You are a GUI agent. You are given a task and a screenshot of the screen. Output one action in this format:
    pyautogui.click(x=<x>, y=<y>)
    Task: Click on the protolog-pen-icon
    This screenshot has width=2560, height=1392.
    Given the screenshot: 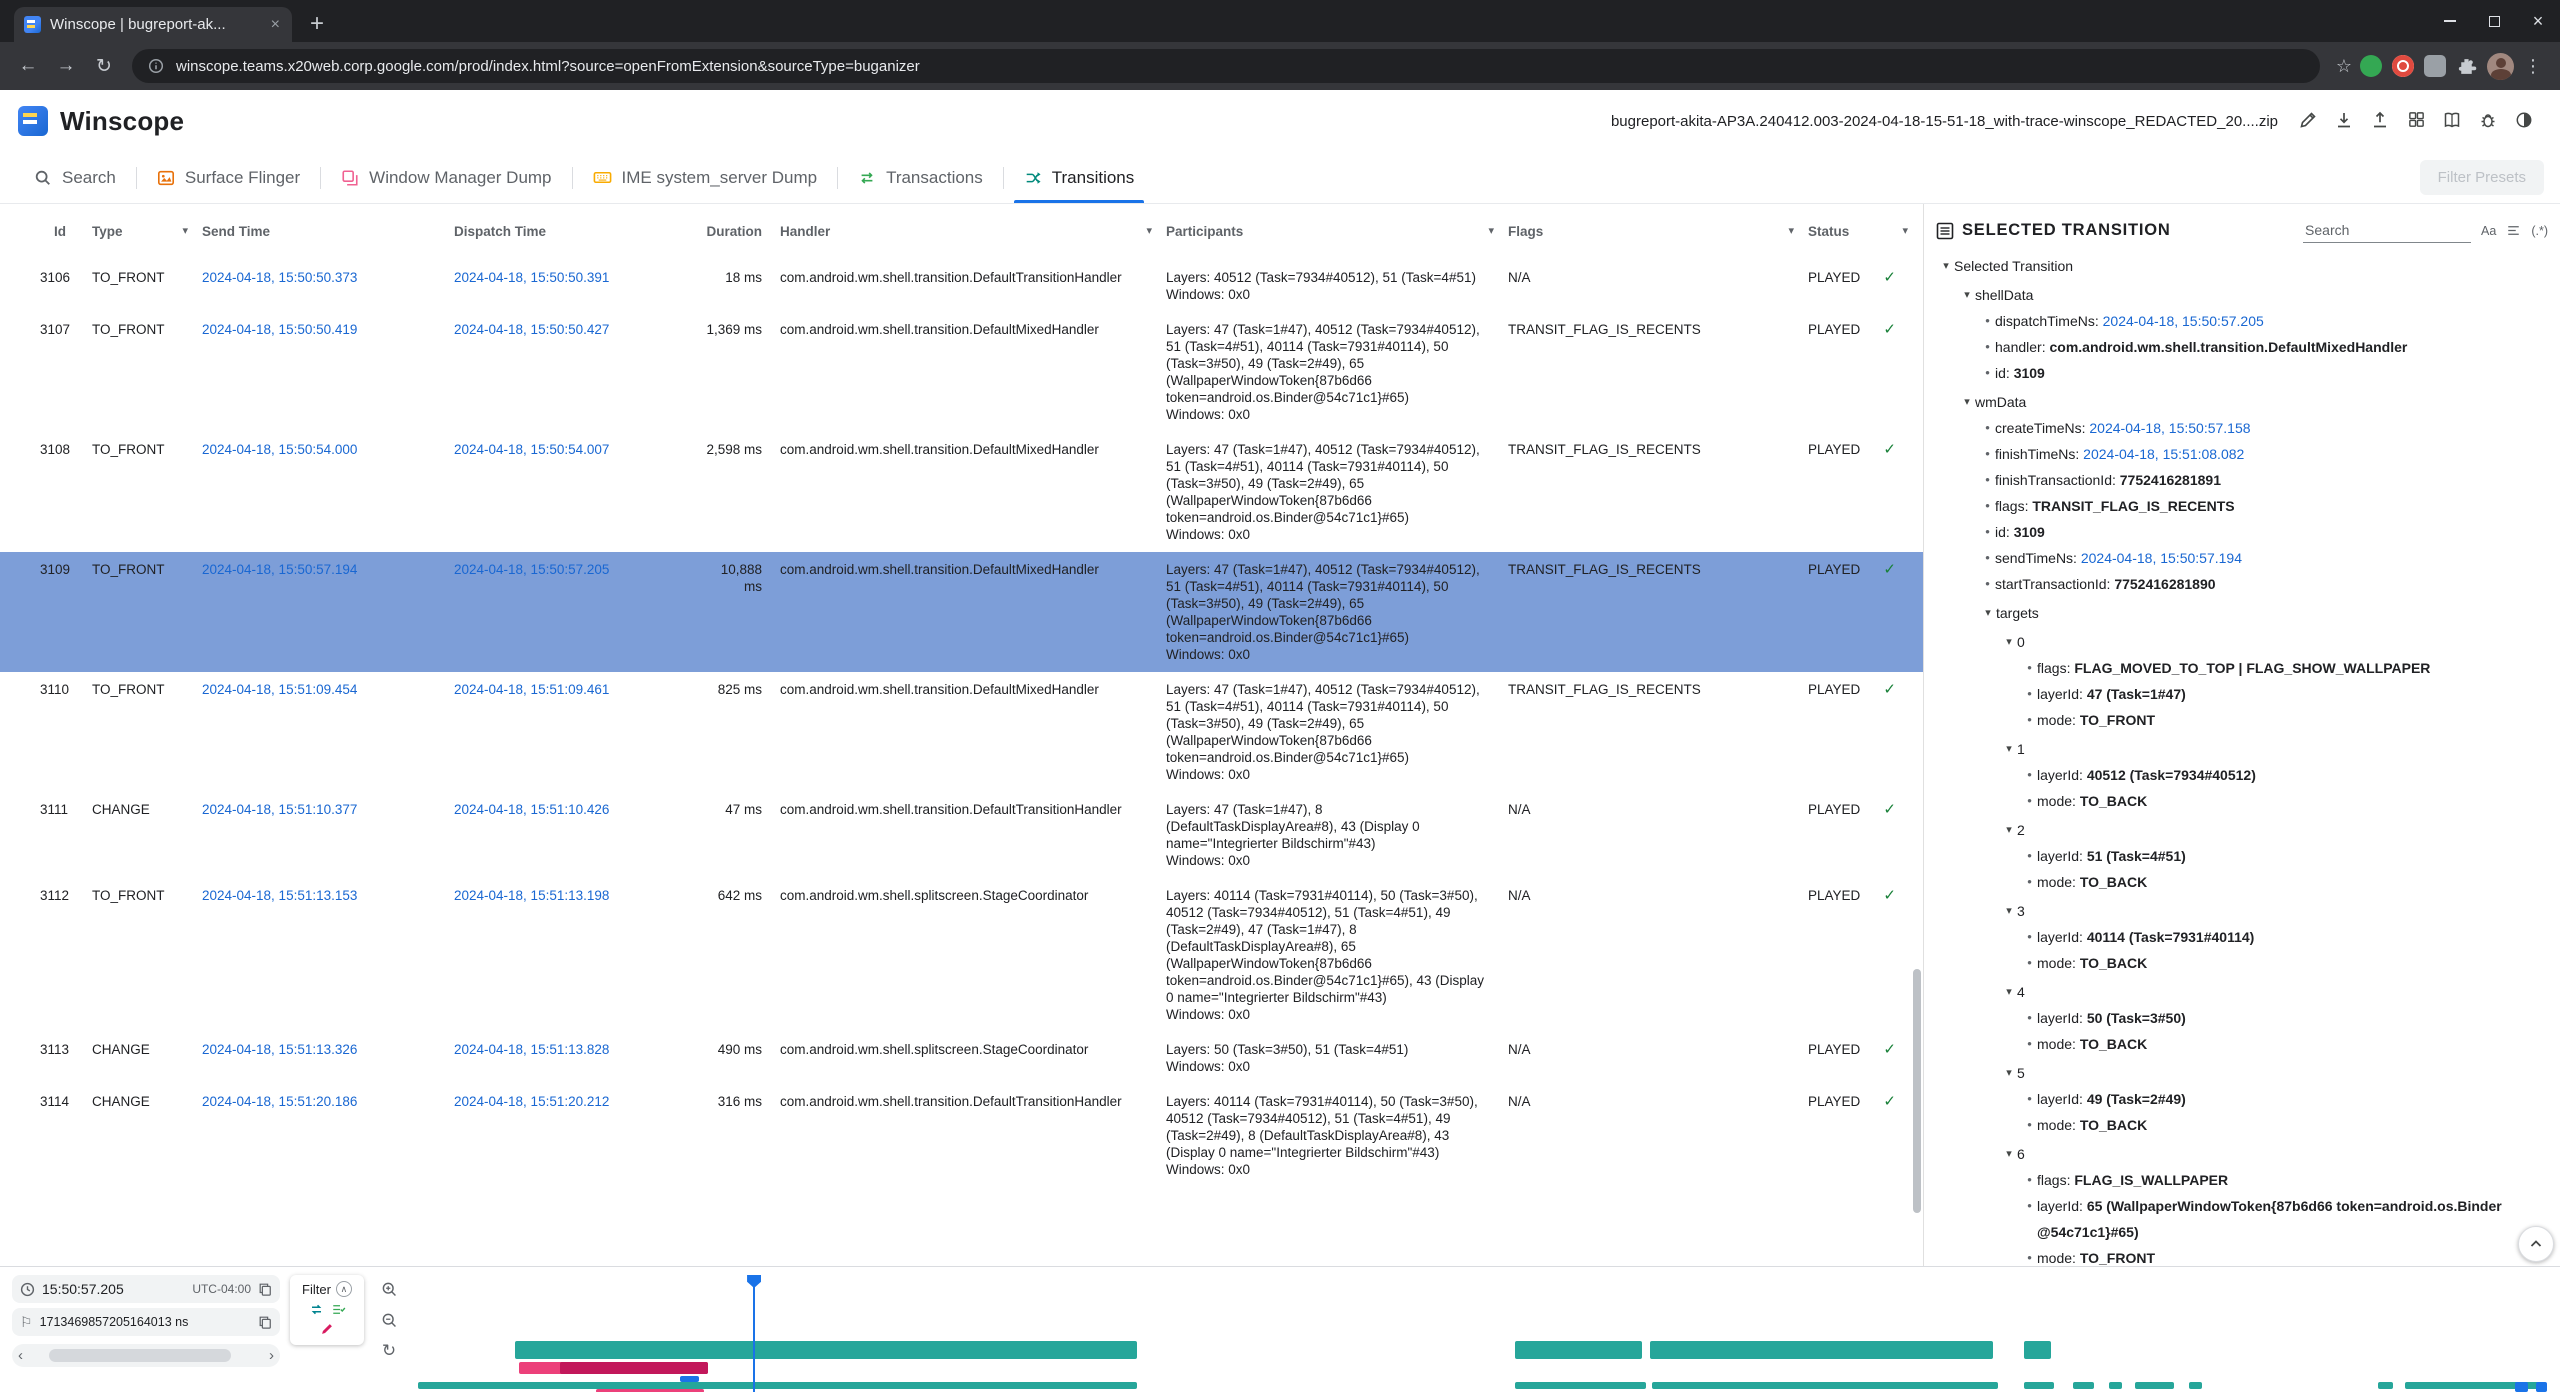 What is the action you would take?
    pyautogui.click(x=327, y=1329)
    